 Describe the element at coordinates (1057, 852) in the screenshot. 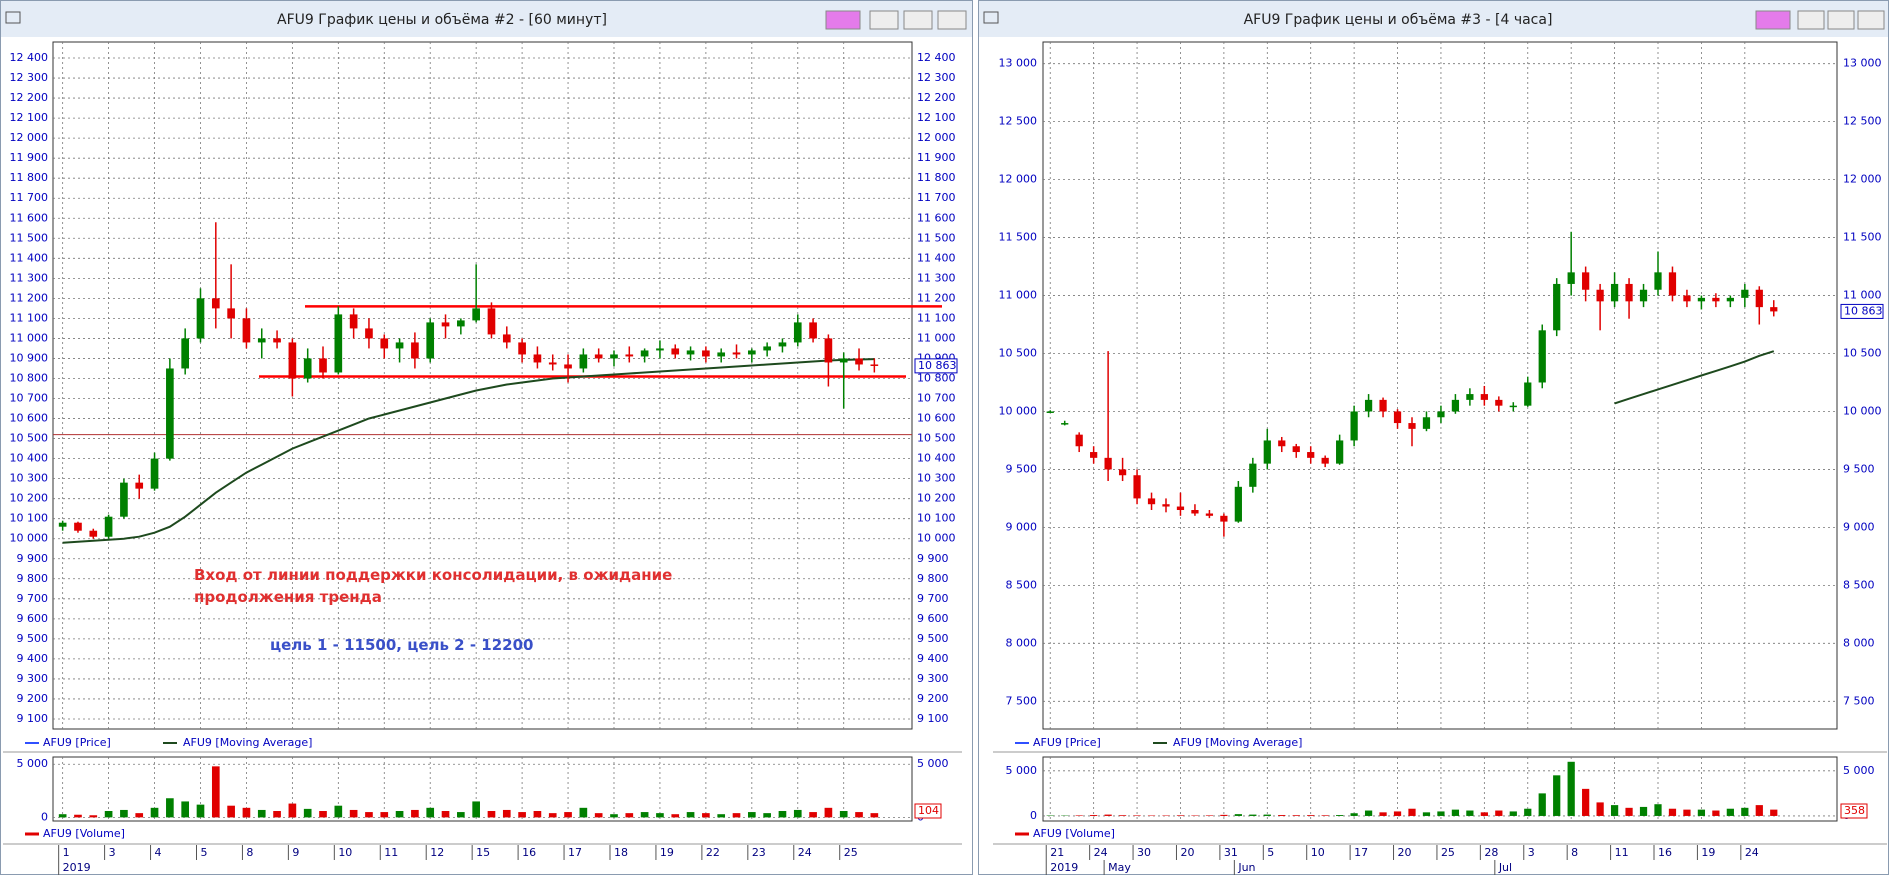

I see `x-tick-label: 21` at that location.